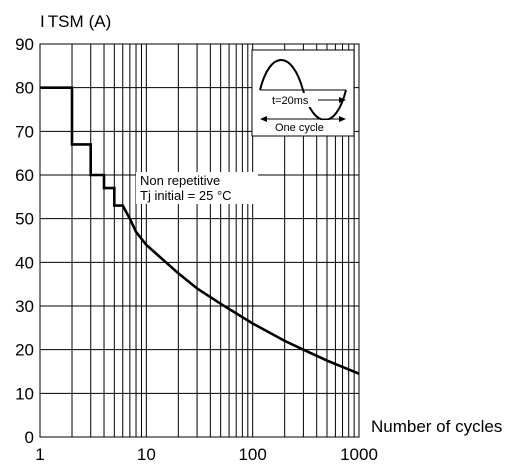 The height and width of the screenshot is (466, 530). What do you see at coordinates (146, 454) in the screenshot?
I see `x-tick-label: 10` at bounding box center [146, 454].